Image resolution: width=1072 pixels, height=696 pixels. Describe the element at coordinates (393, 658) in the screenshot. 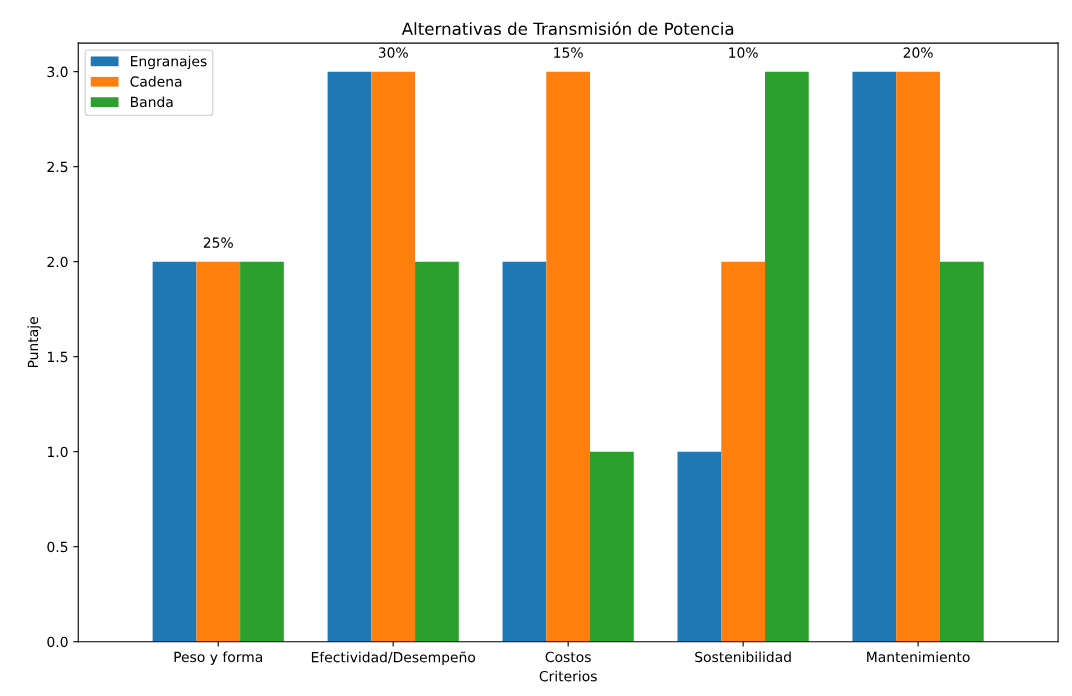

I see `x-tick-label: Efectividad/Desempeño` at that location.